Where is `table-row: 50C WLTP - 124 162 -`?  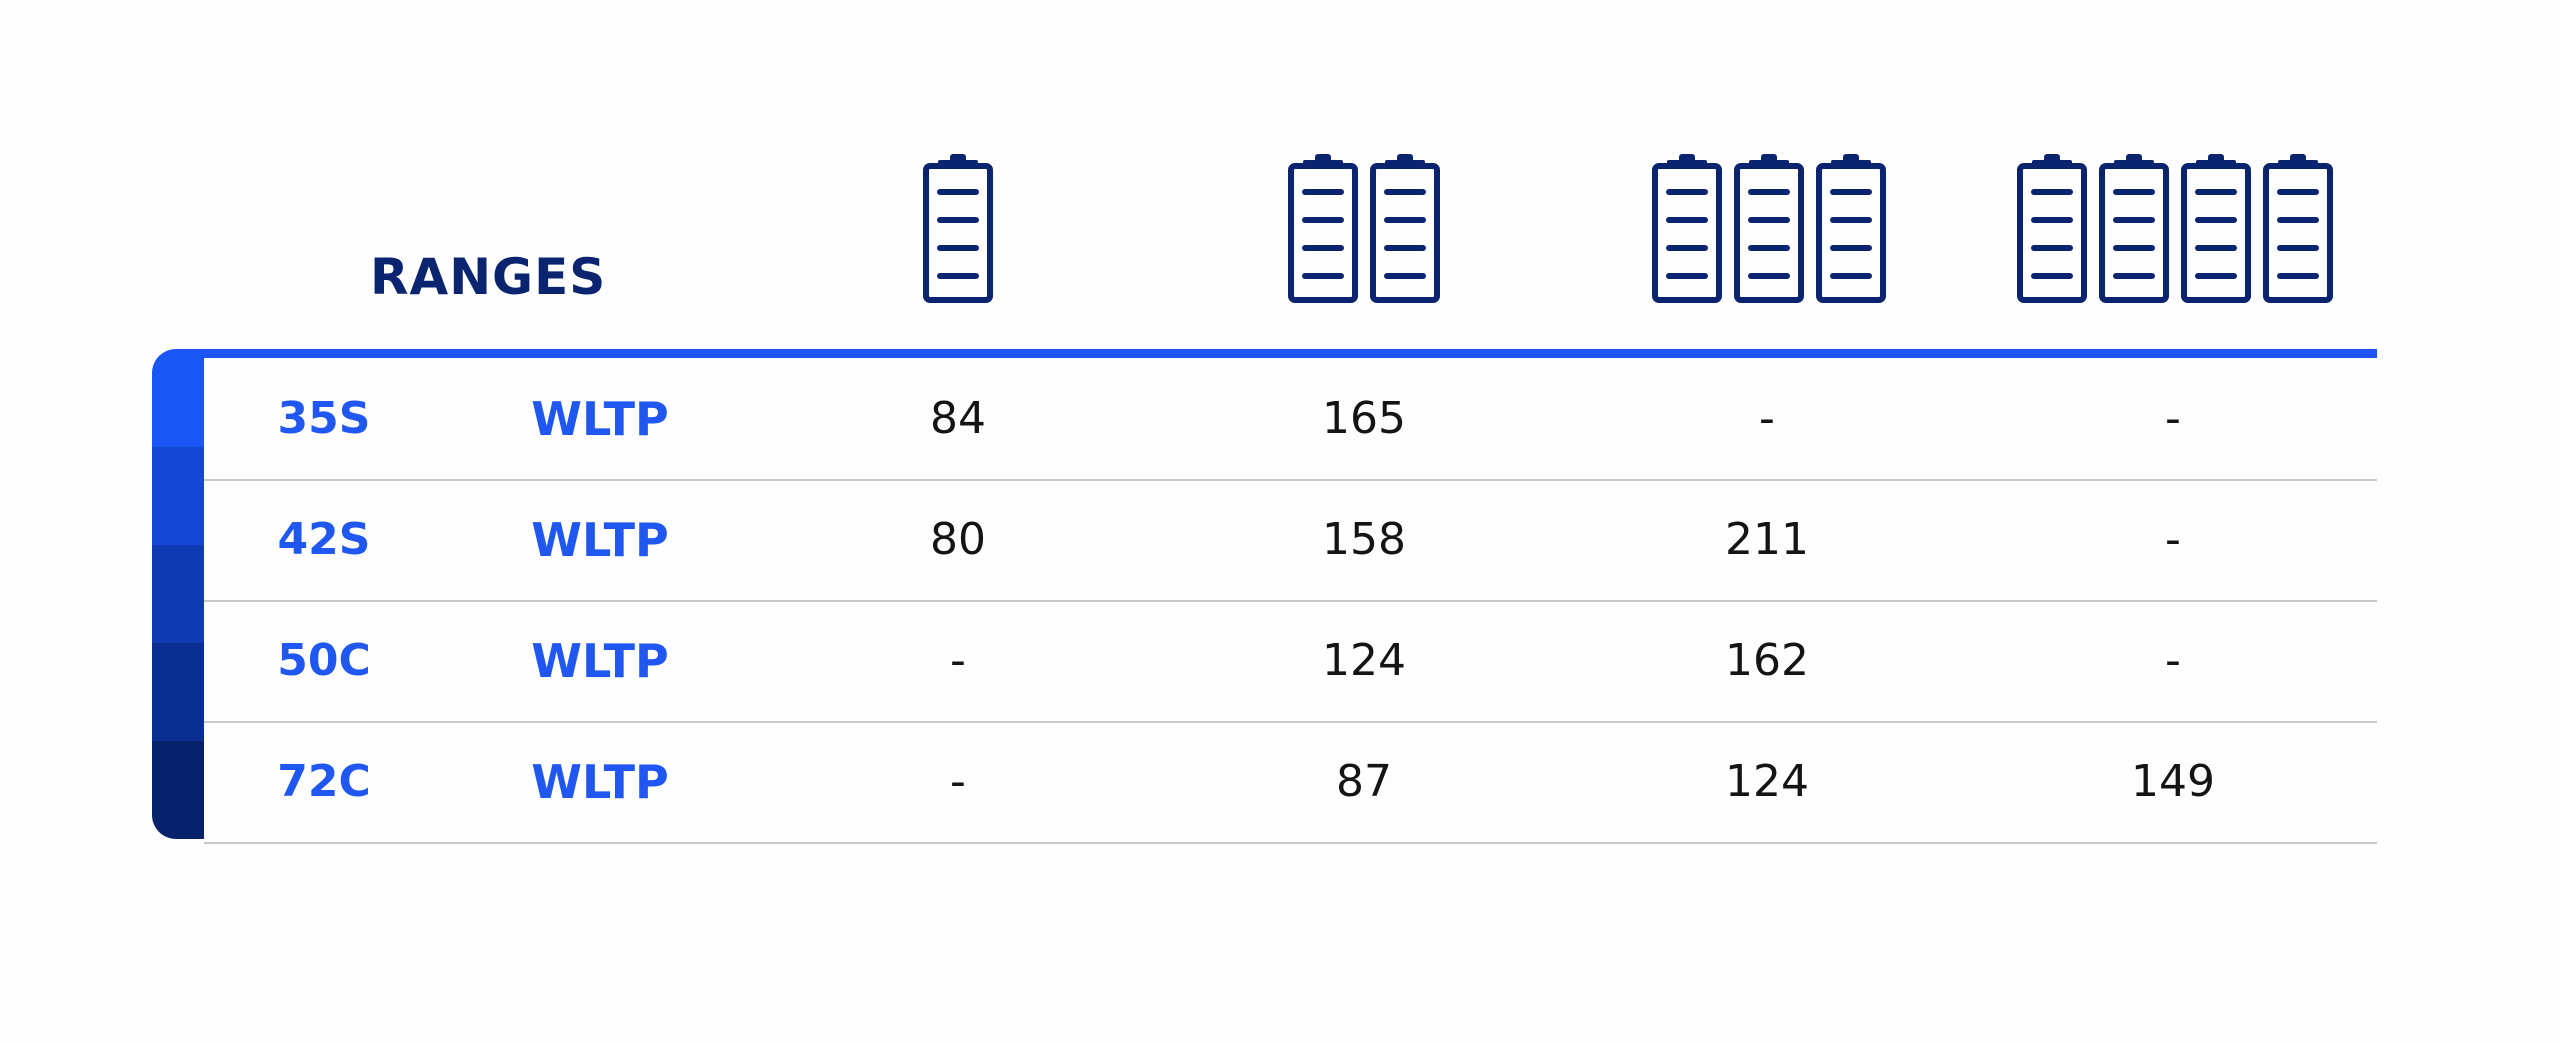
table-row: 50C WLTP - 124 162 - is located at coordinates (1290, 661).